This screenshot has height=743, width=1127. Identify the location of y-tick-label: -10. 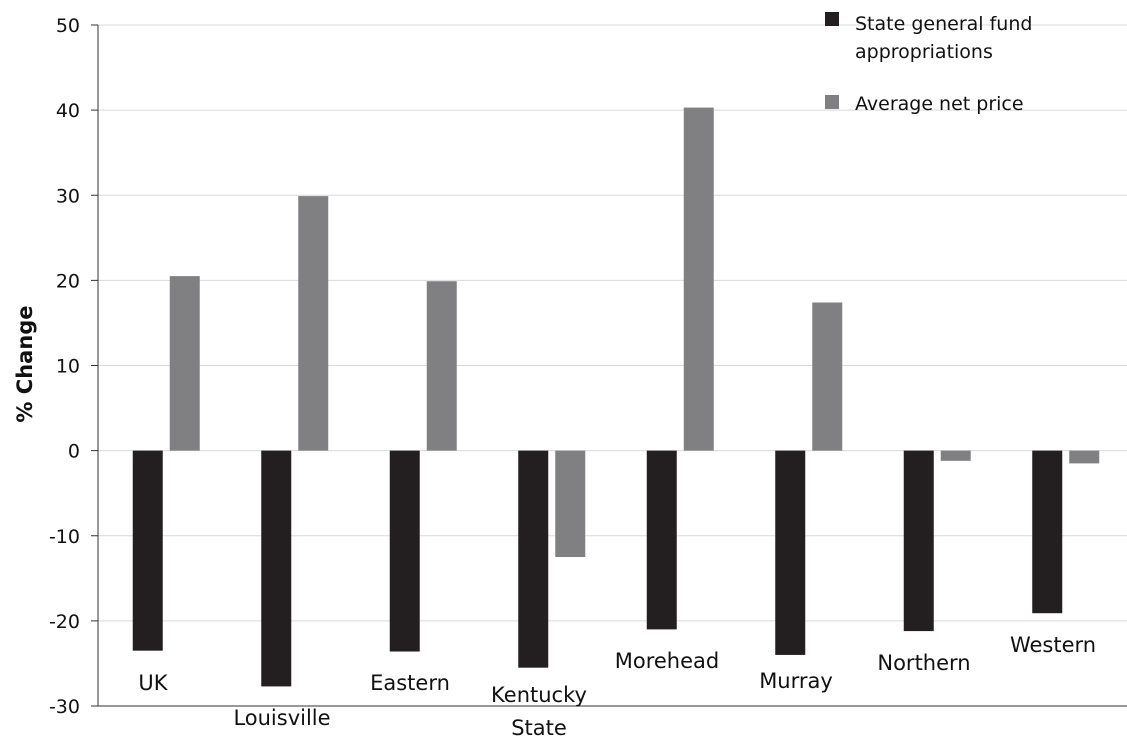
(64, 537).